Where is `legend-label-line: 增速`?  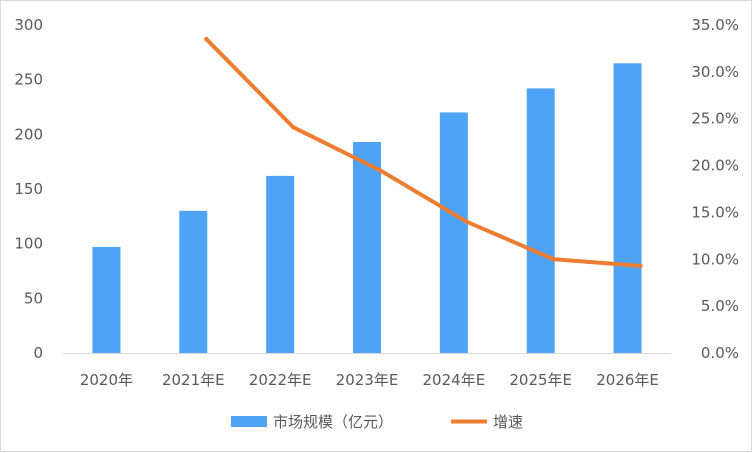
legend-label-line: 增速 is located at coordinates (508, 422).